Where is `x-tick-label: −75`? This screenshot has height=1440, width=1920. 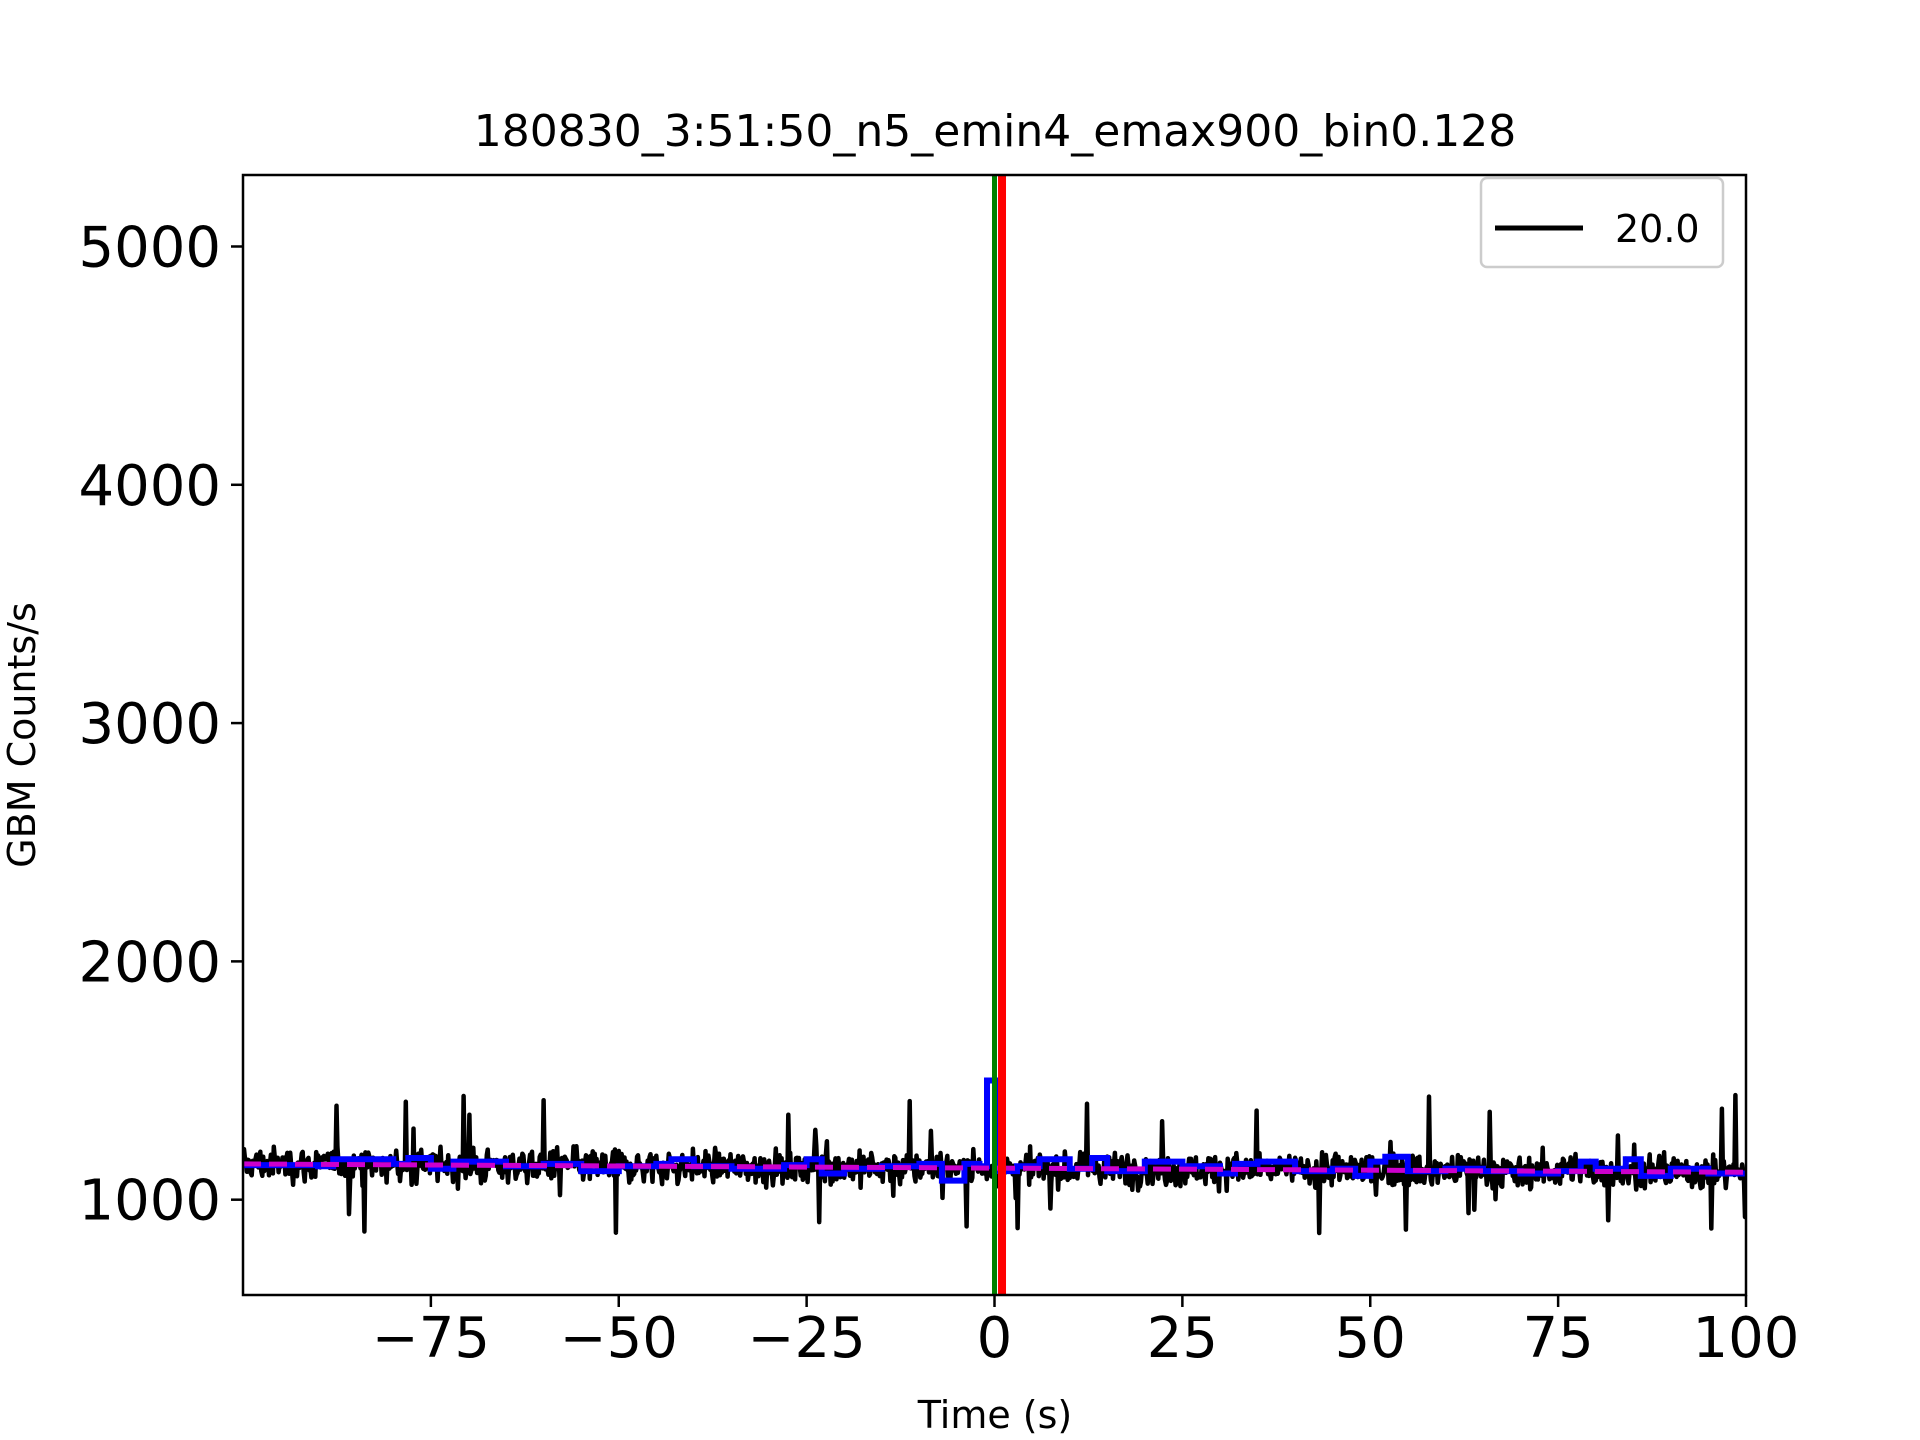 x-tick-label: −75 is located at coordinates (431, 1338).